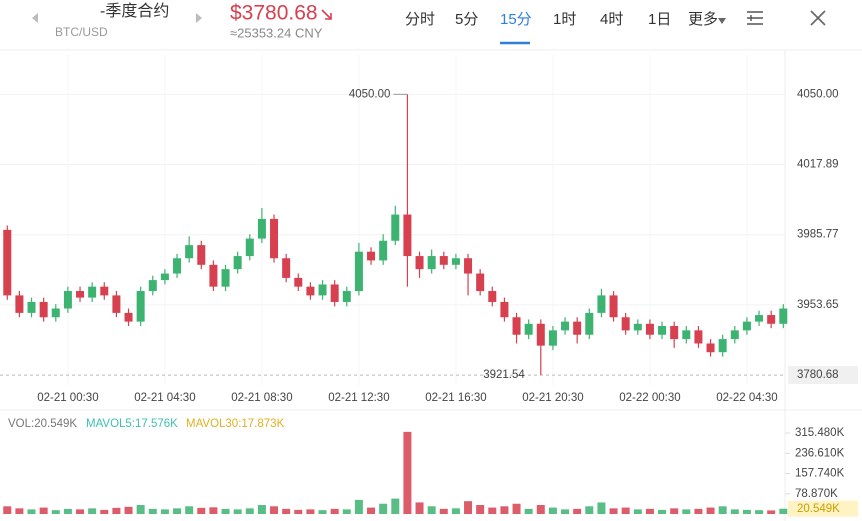 The width and height of the screenshot is (862, 521). What do you see at coordinates (35, 18) in the screenshot?
I see `prev-arrow` at bounding box center [35, 18].